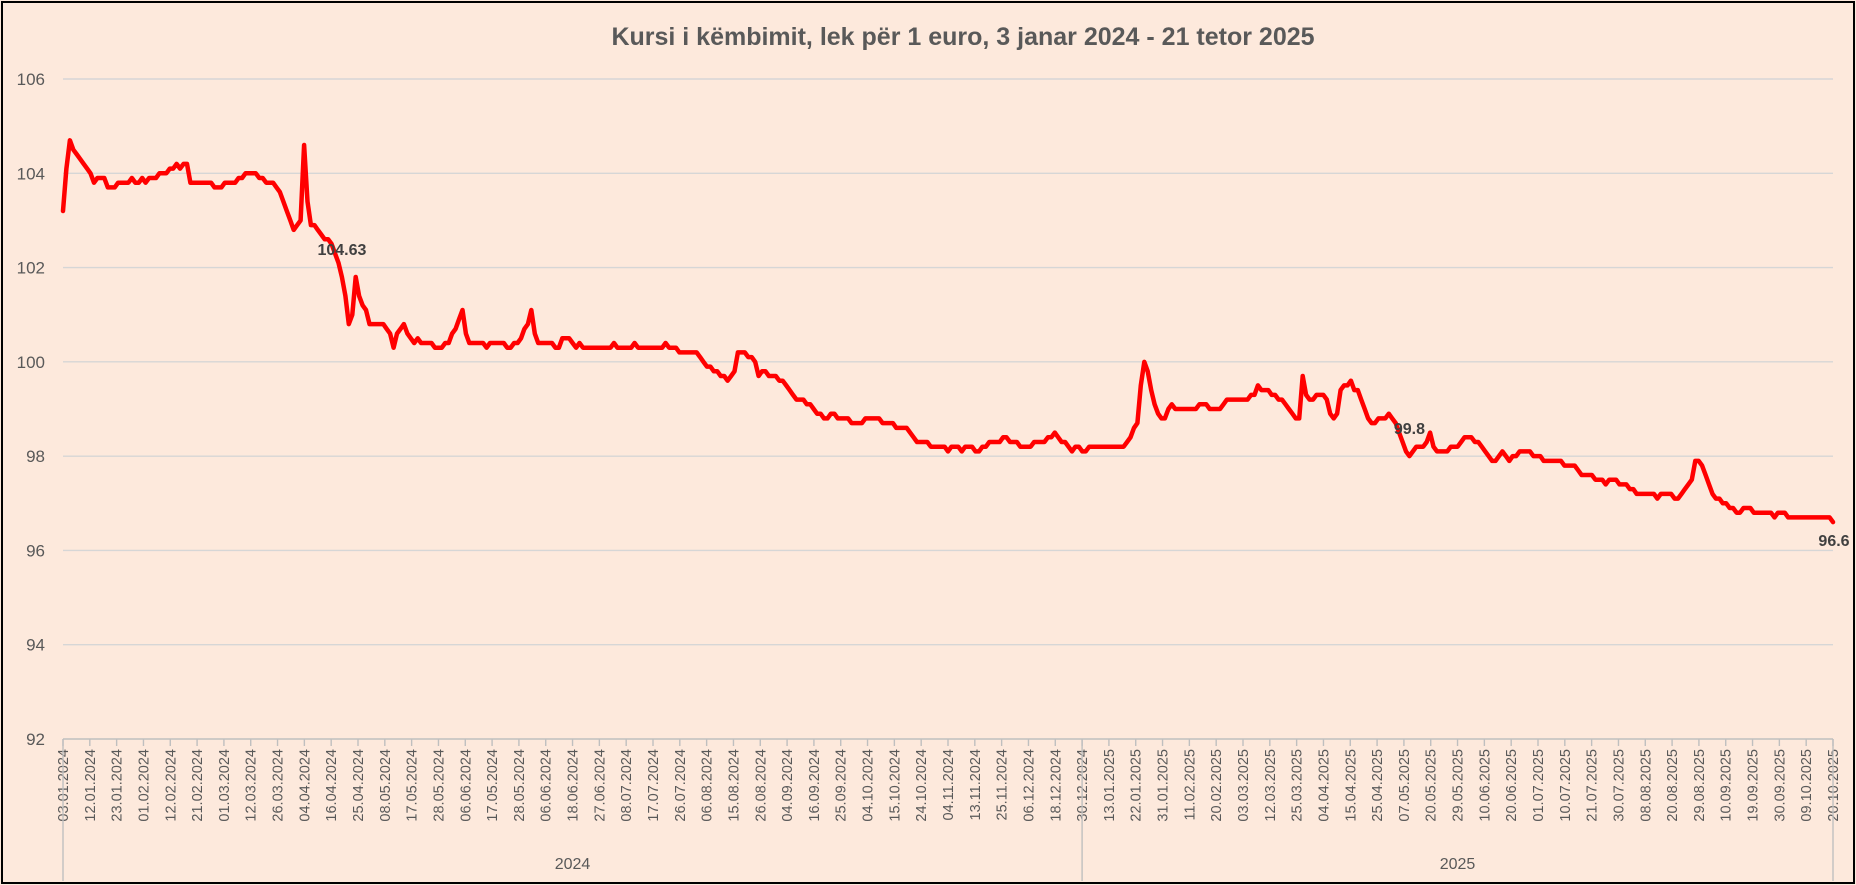 The image size is (1856, 885). Describe the element at coordinates (1083, 785) in the screenshot. I see `x-tick-label: 30.12.2024` at that location.